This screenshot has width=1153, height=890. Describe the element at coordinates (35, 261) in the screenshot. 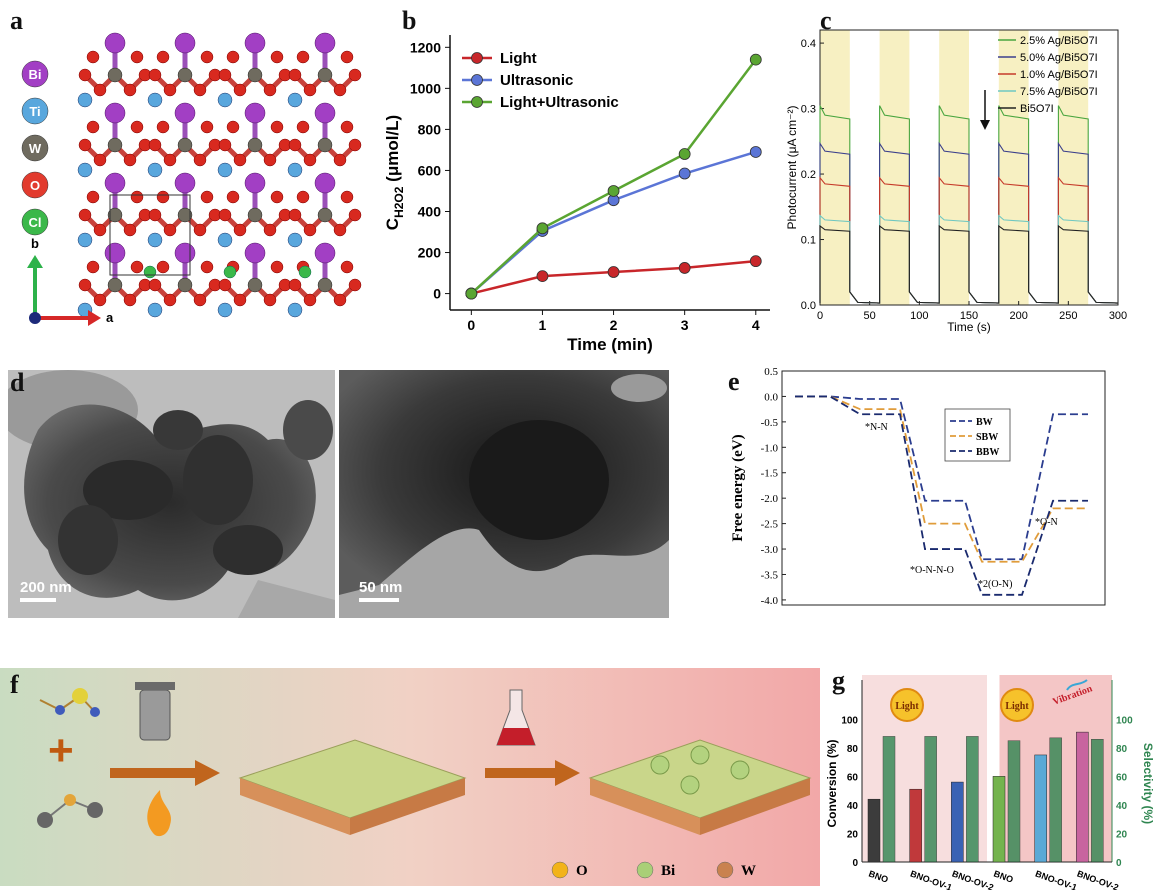

I see `axis-b-arrowhead` at that location.